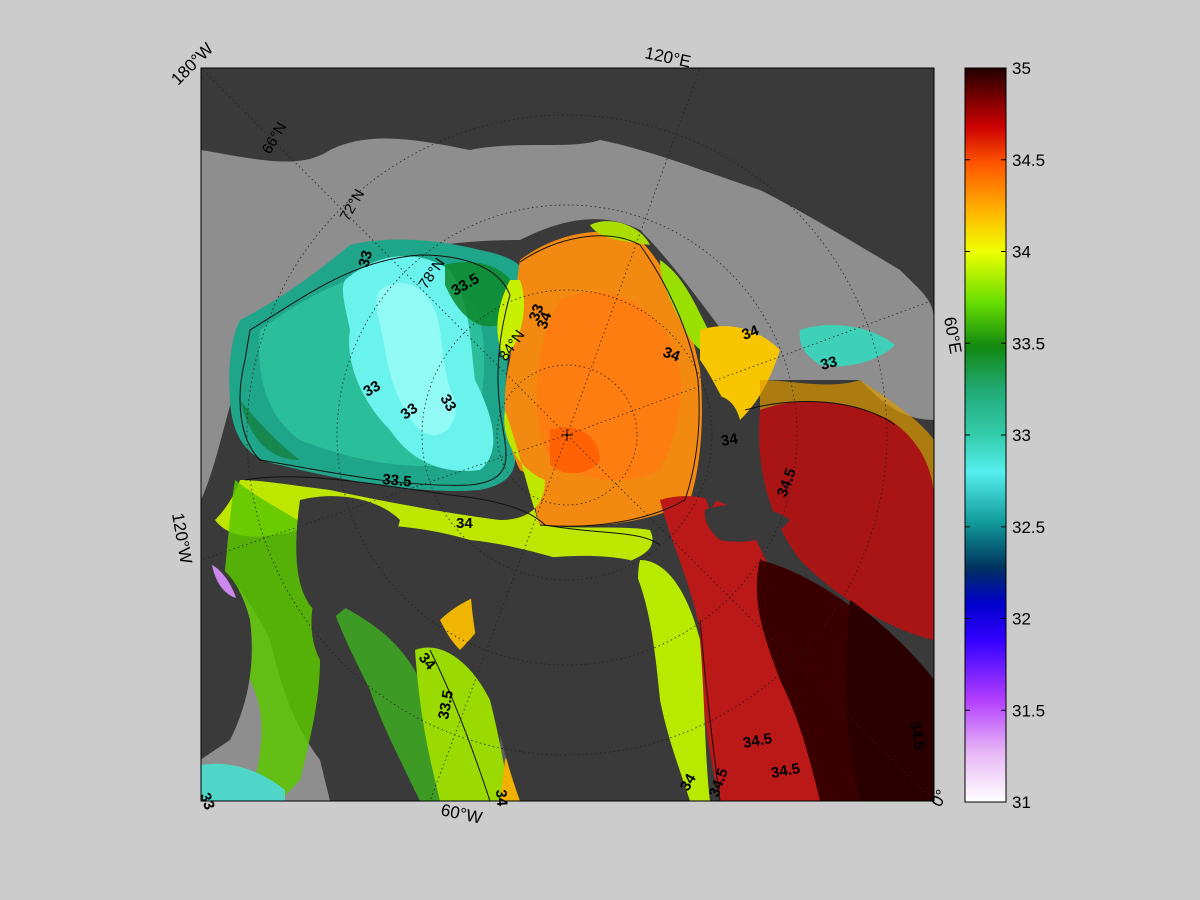 This screenshot has height=900, width=1200. I want to click on colorbar: 35 34.5 34 33.5 33 32.5 32 31.5 31, so click(1004, 435).